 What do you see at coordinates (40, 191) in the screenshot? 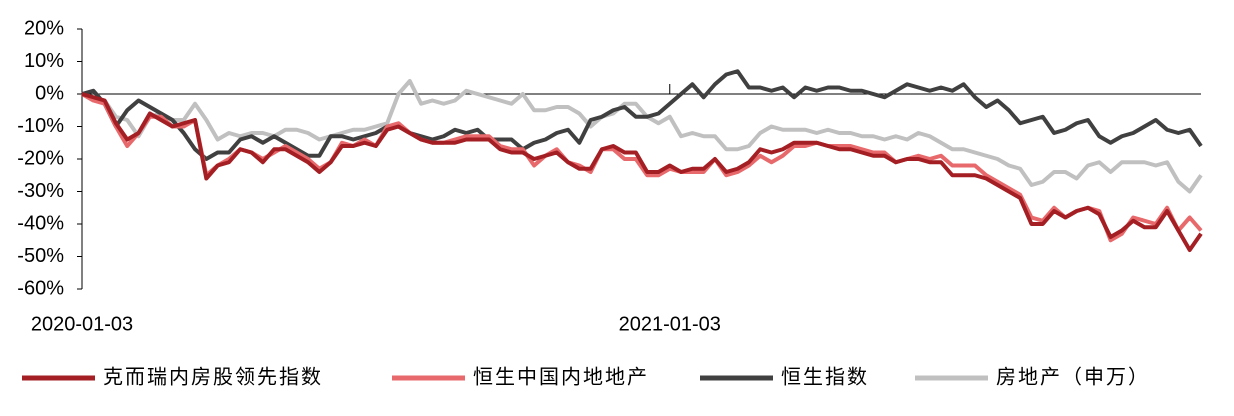
I see `y-tick-label: -30%` at bounding box center [40, 191].